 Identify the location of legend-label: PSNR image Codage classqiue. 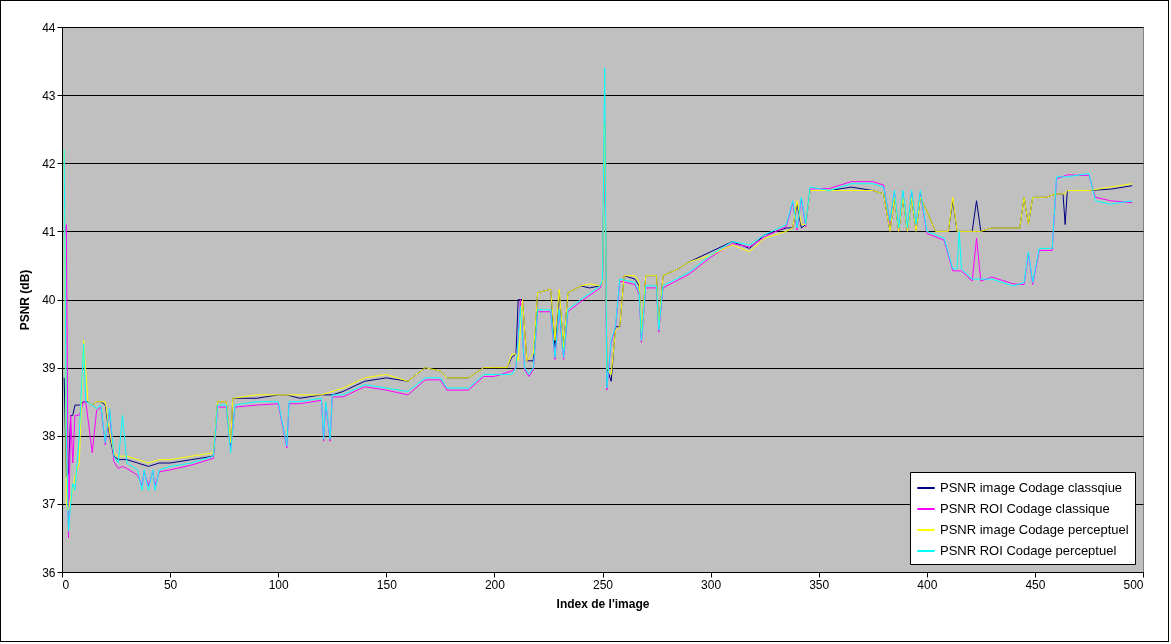
(1031, 487).